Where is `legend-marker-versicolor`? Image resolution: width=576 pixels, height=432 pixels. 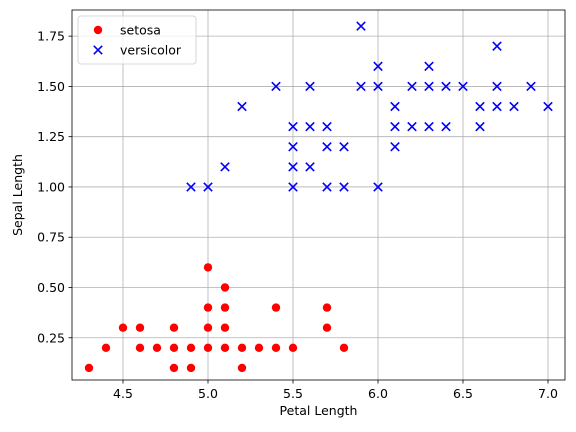
legend-marker-versicolor is located at coordinates (98, 50).